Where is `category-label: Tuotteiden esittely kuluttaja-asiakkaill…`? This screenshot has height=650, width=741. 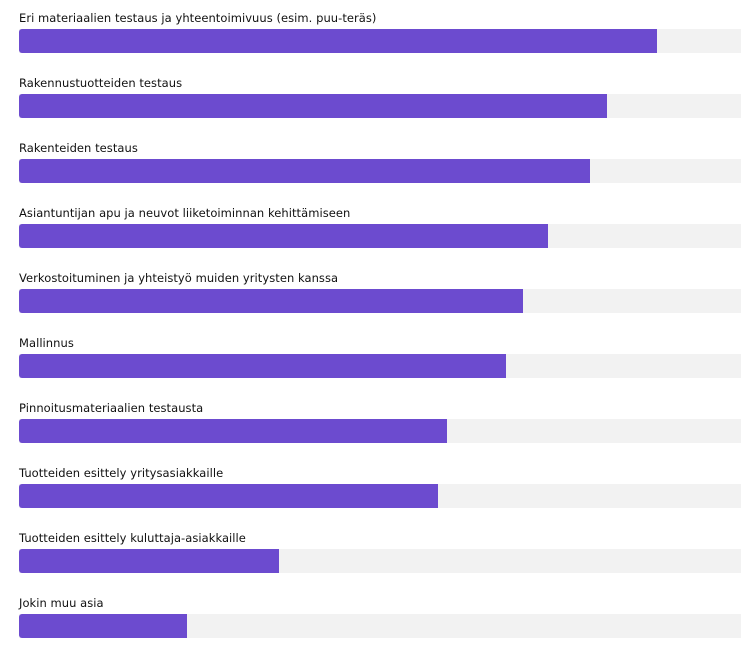
category-label: Tuotteiden esittely kuluttaja-asiakkaill… is located at coordinates (132, 538).